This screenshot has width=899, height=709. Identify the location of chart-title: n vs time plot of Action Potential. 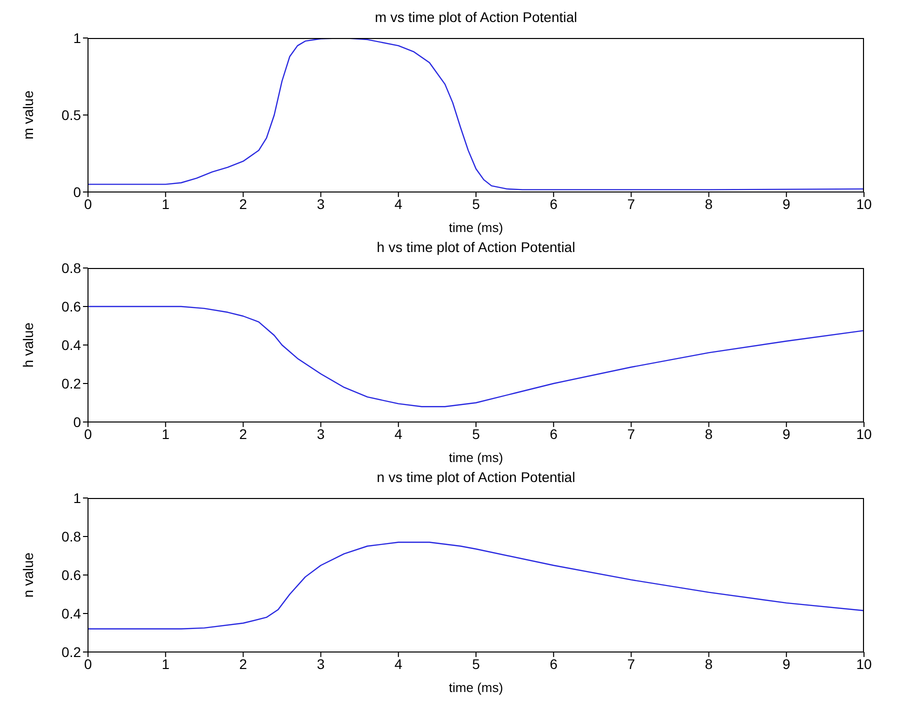
(476, 477).